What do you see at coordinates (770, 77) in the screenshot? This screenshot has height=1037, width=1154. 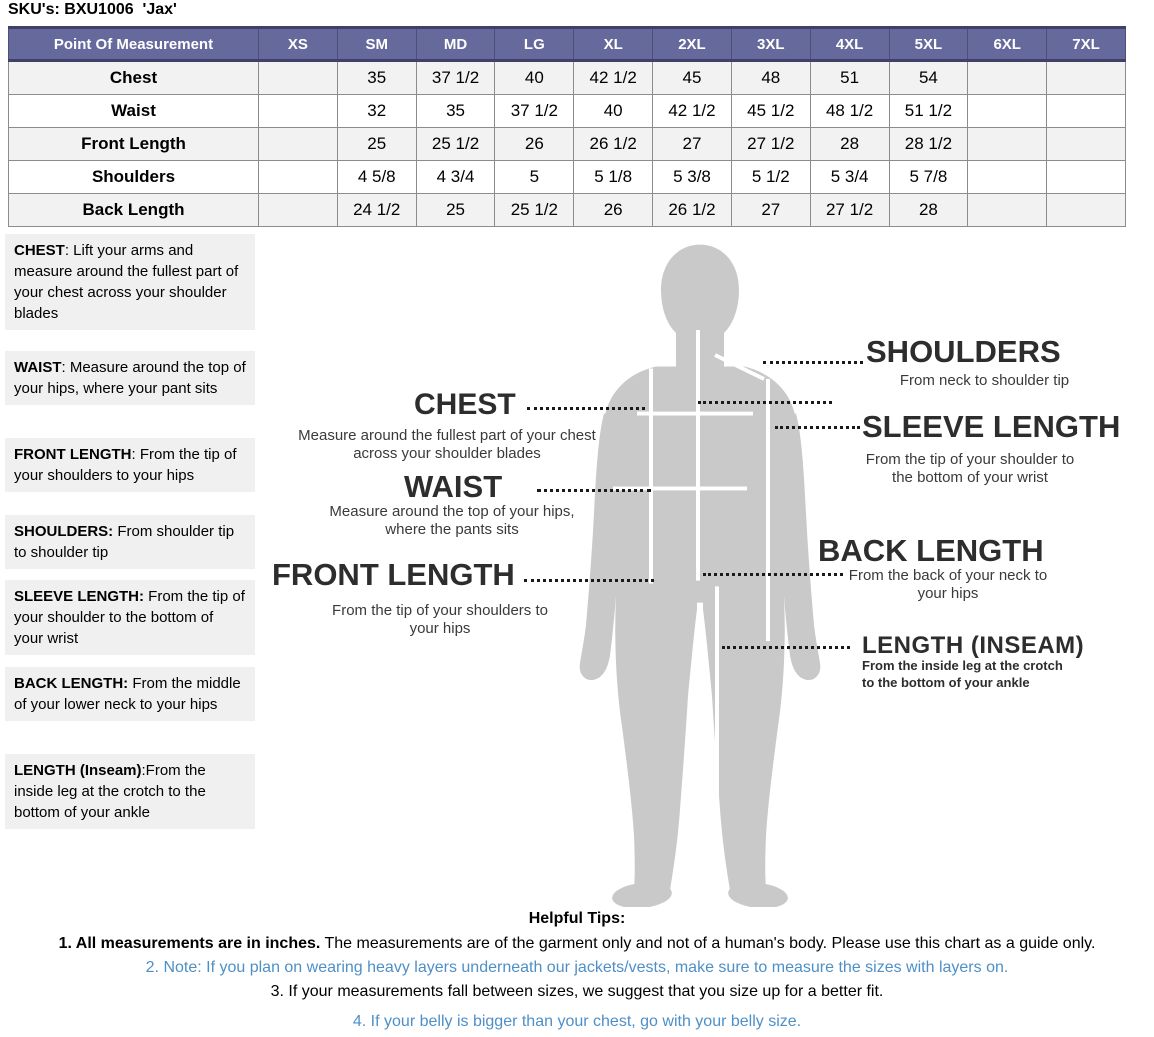 I see `size-value-cell: 48` at bounding box center [770, 77].